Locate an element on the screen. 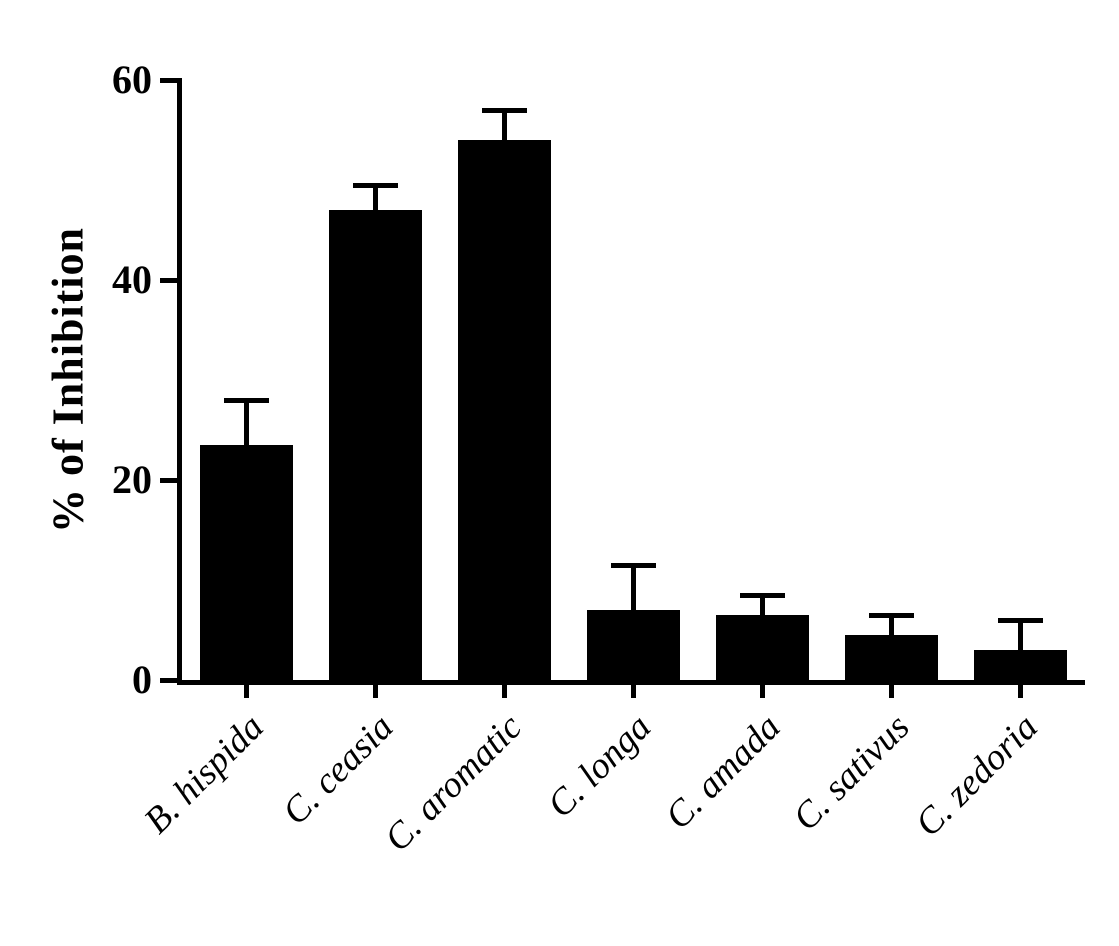 The height and width of the screenshot is (946, 1119). x-axis-line is located at coordinates (631, 682).